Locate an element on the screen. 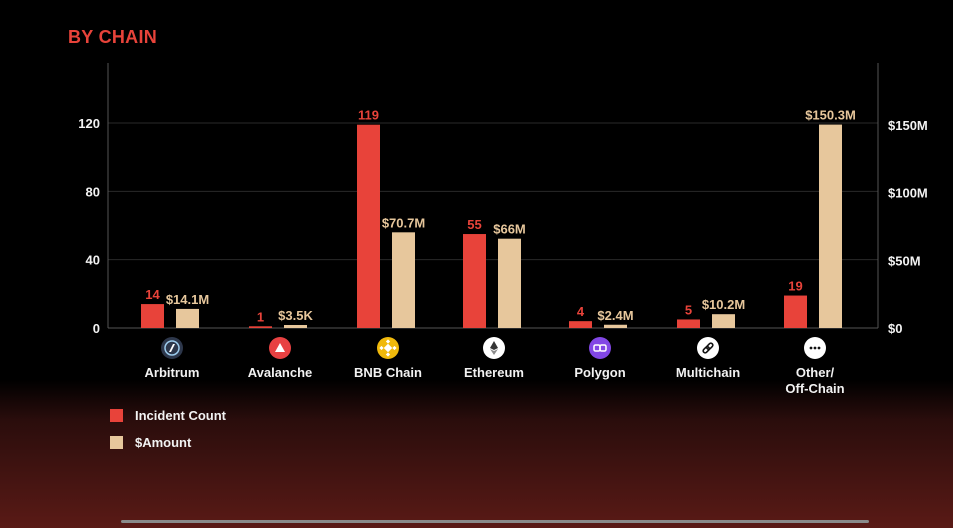 The width and height of the screenshot is (953, 528). data-label-amount: $150.3M is located at coordinates (830, 115).